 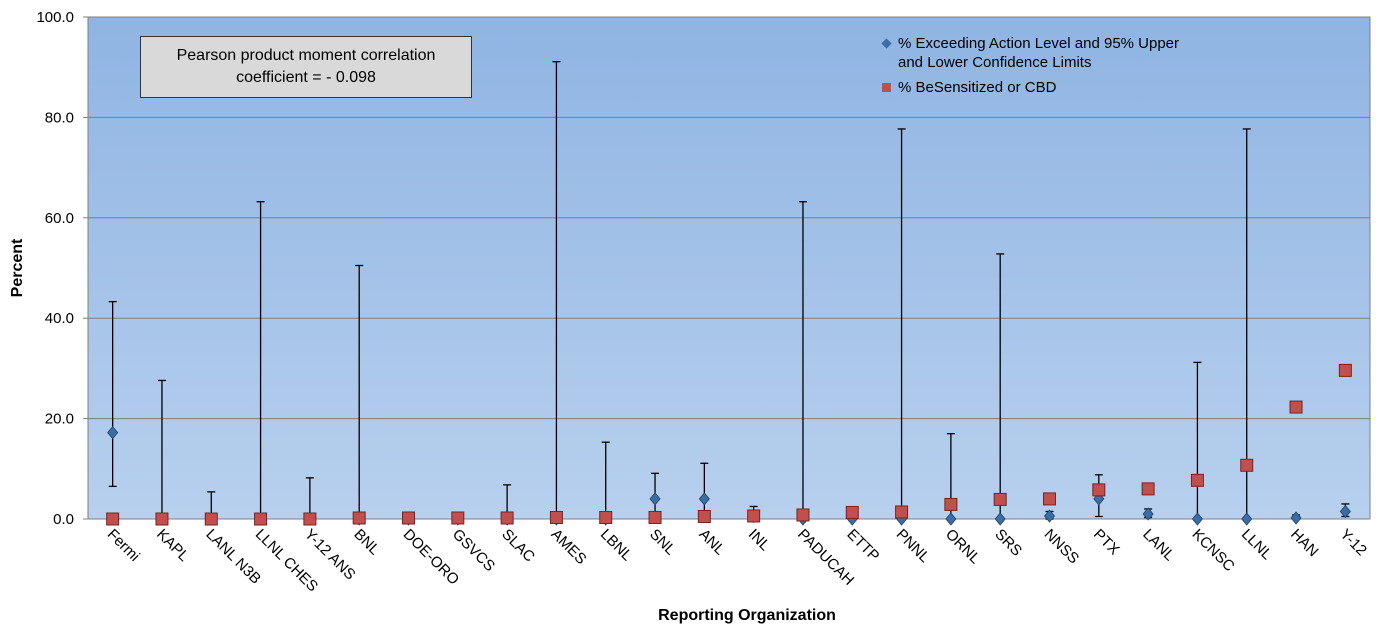 What do you see at coordinates (17, 267) in the screenshot?
I see `y-axis-label: Percent` at bounding box center [17, 267].